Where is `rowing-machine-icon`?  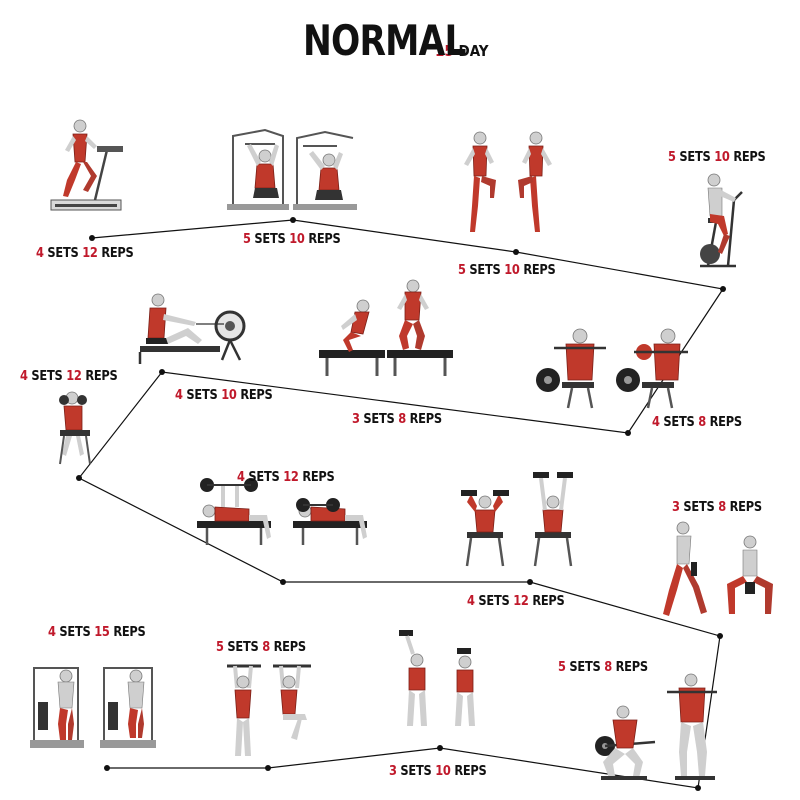
rowing-machine-icon is located at coordinates (192, 328).